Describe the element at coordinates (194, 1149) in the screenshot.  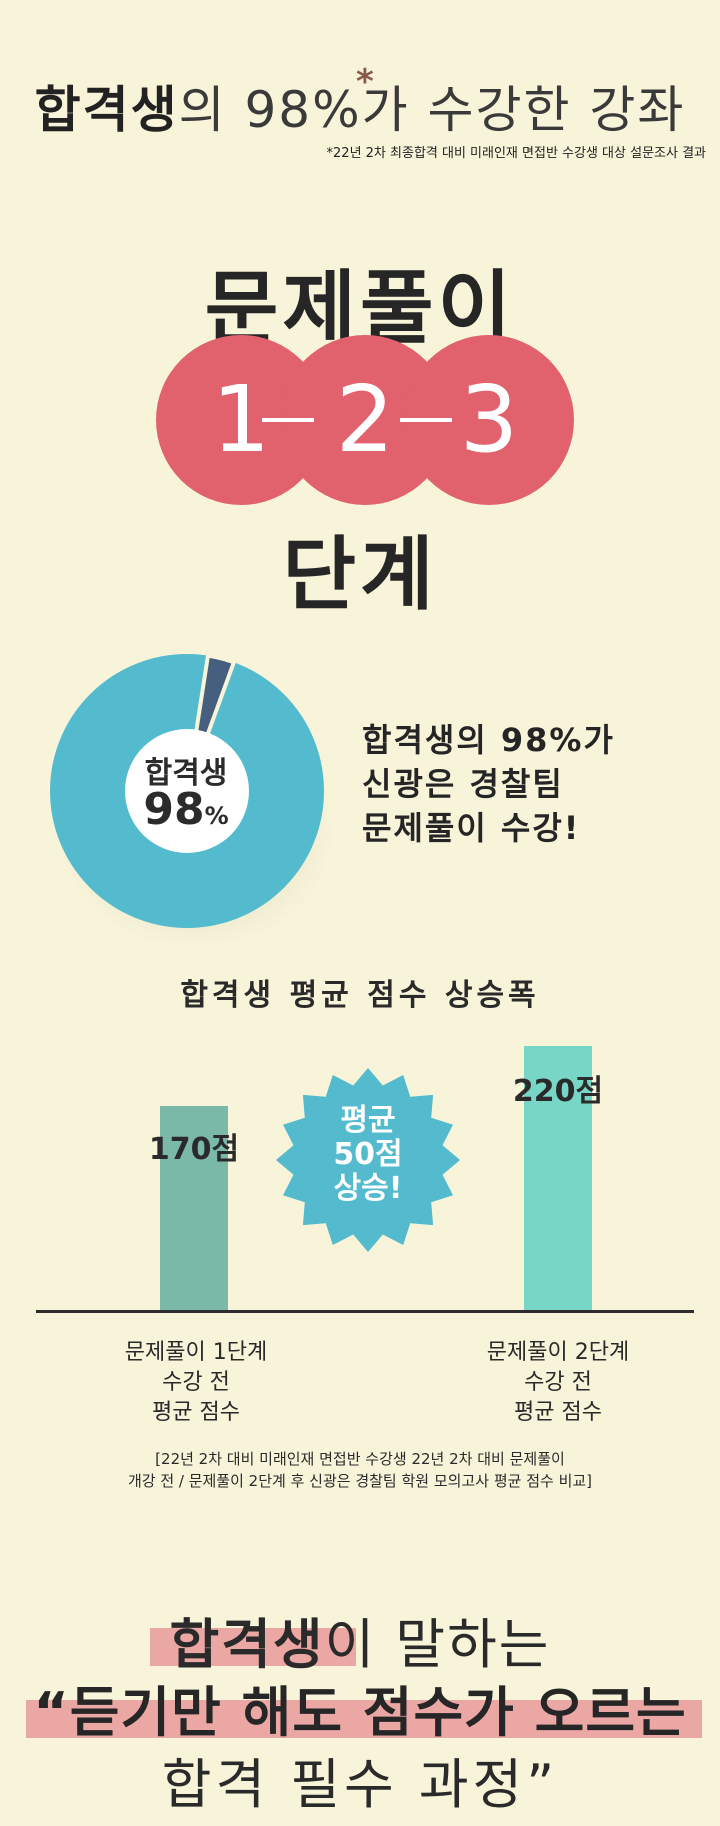
I see `bar-value-label-before: 170점` at that location.